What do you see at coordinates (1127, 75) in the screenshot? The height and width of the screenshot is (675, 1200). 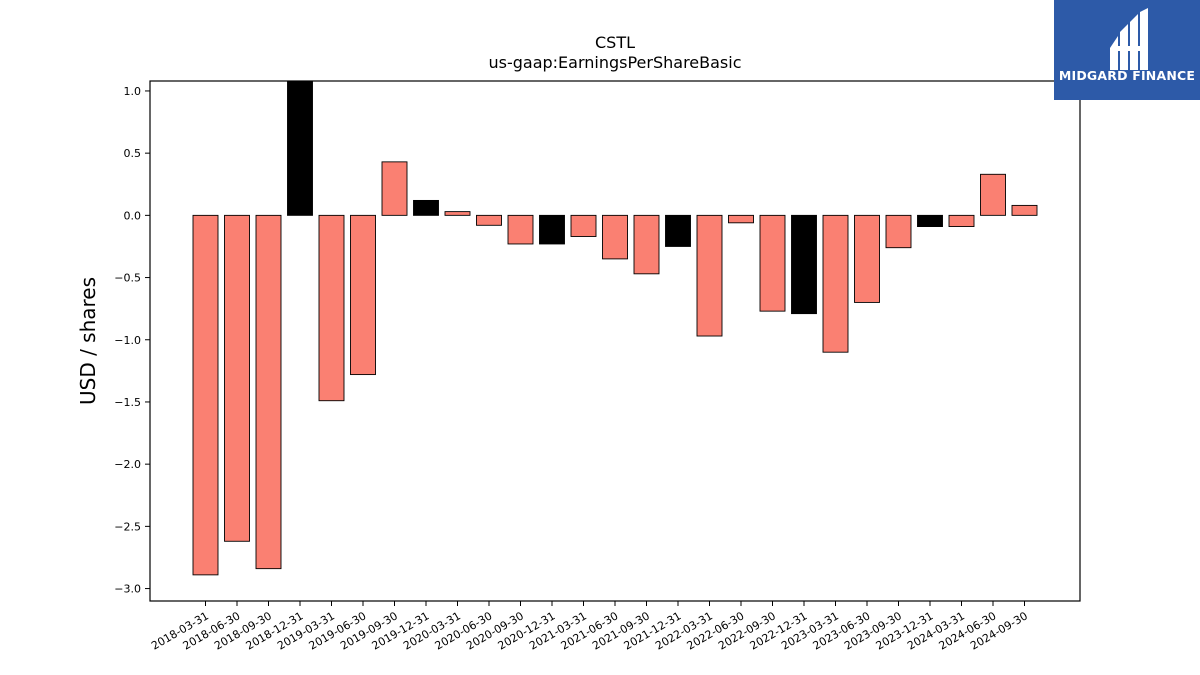 I see `brand-name: MIDGARD FINANCE` at bounding box center [1127, 75].